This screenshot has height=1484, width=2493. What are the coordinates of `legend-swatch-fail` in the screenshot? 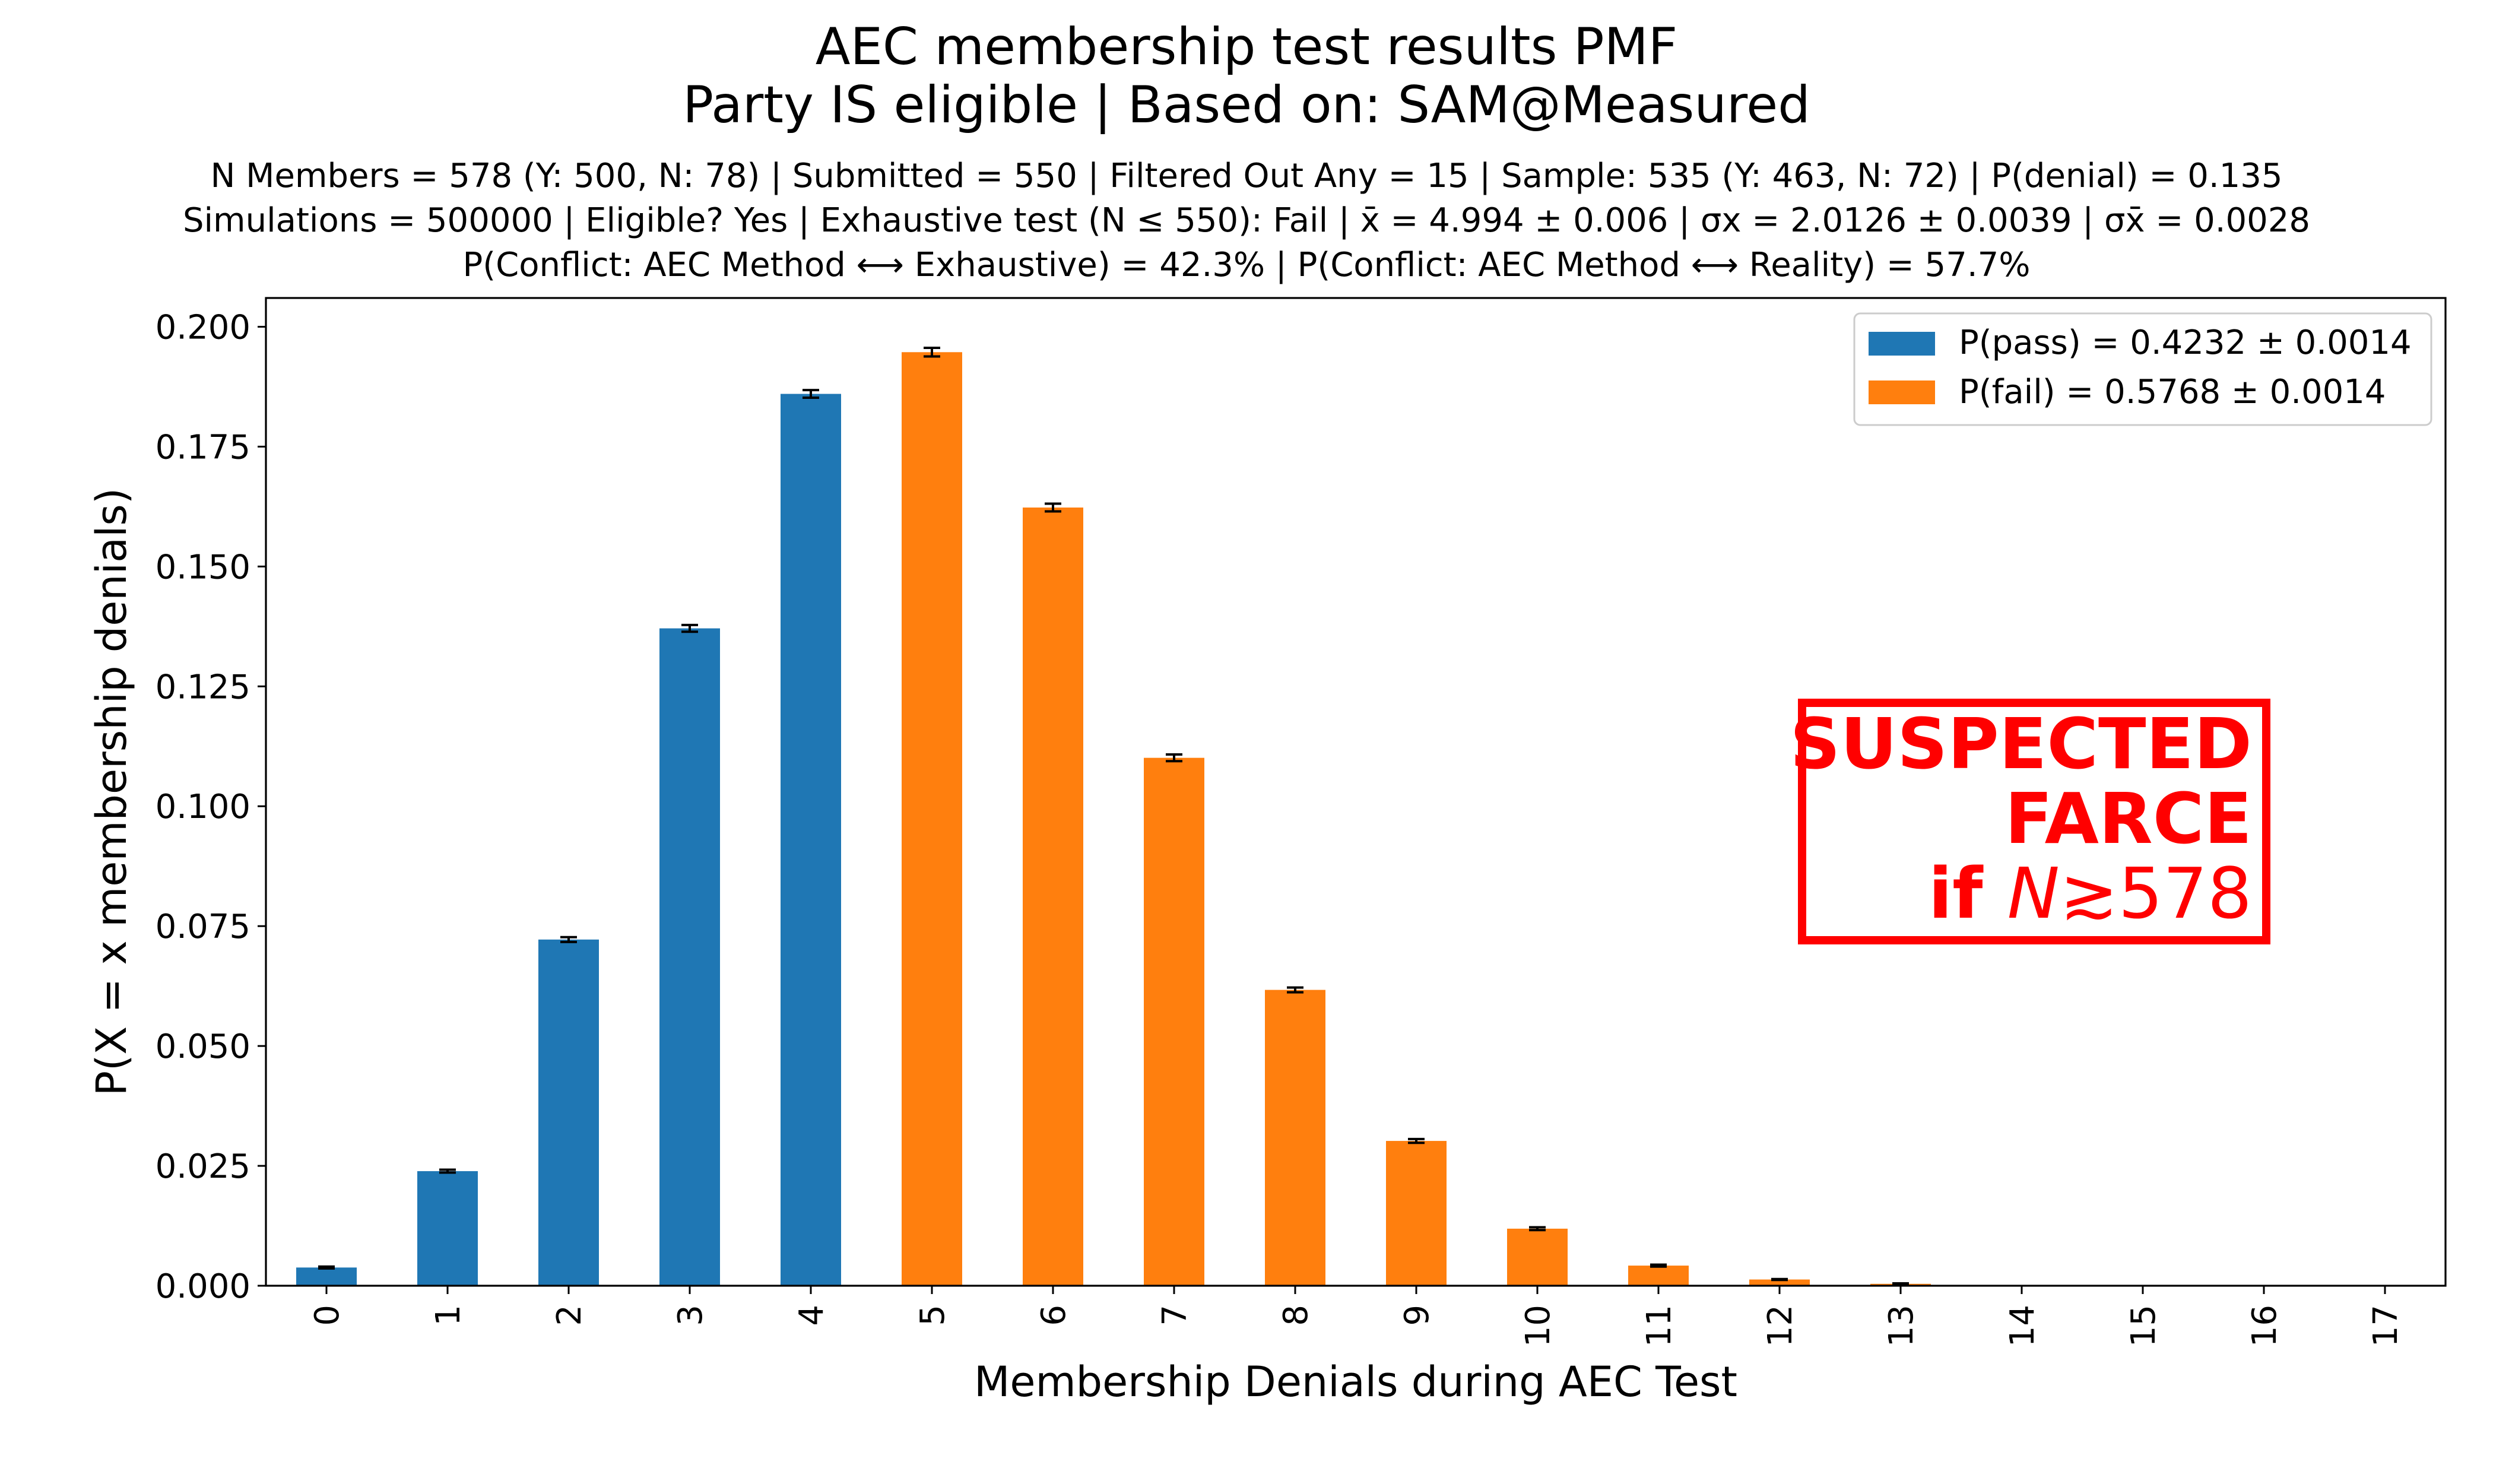 It's located at (1902, 392).